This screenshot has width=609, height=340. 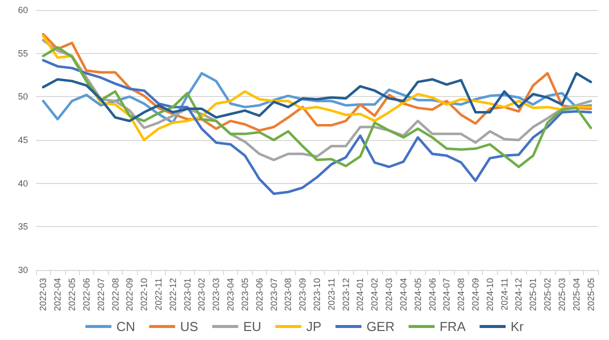 What do you see at coordinates (561, 295) in the screenshot?
I see `x-tick-label: 2025-03` at bounding box center [561, 295].